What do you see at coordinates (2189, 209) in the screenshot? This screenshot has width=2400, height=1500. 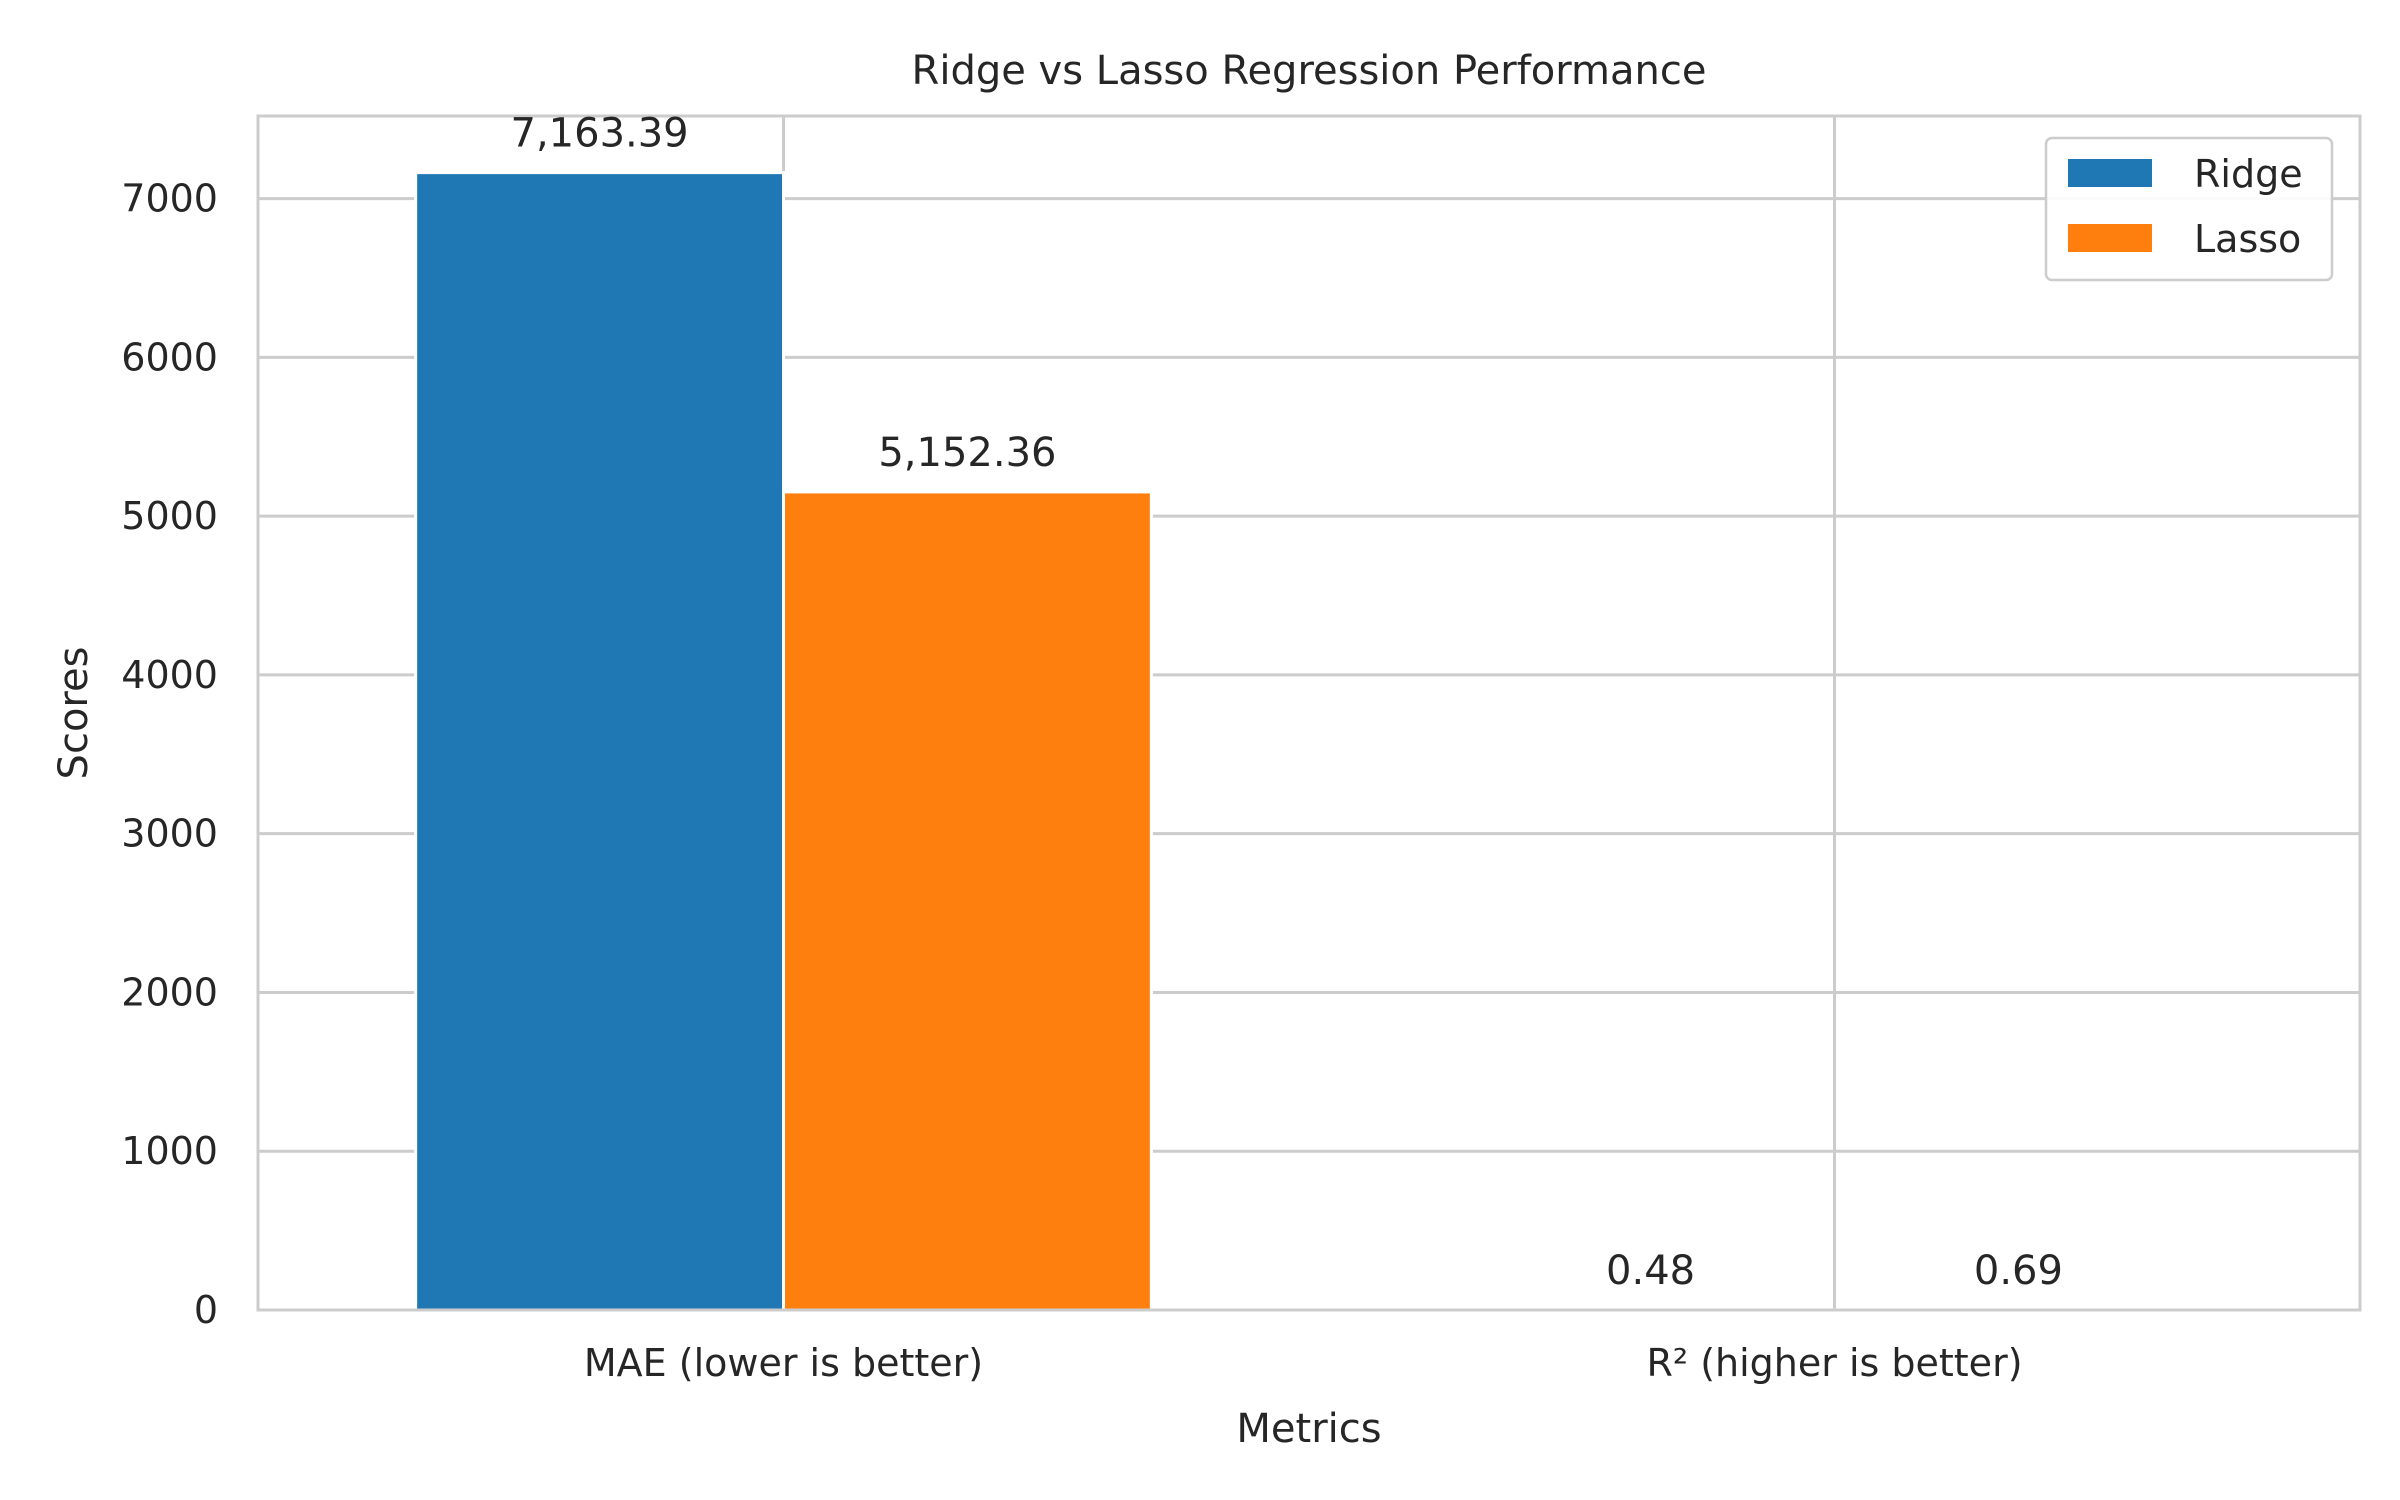 I see `legend: Ridge Lasso` at bounding box center [2189, 209].